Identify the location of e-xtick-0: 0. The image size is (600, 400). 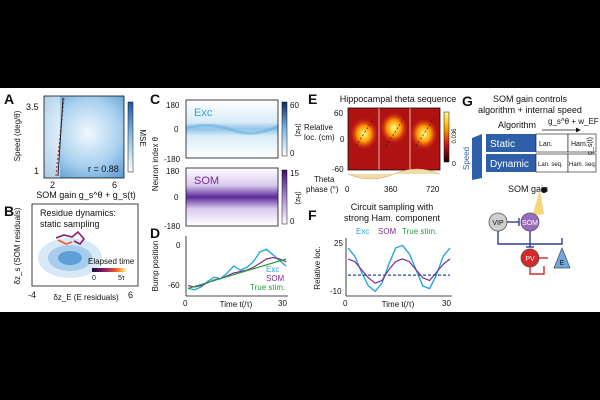
(347, 189).